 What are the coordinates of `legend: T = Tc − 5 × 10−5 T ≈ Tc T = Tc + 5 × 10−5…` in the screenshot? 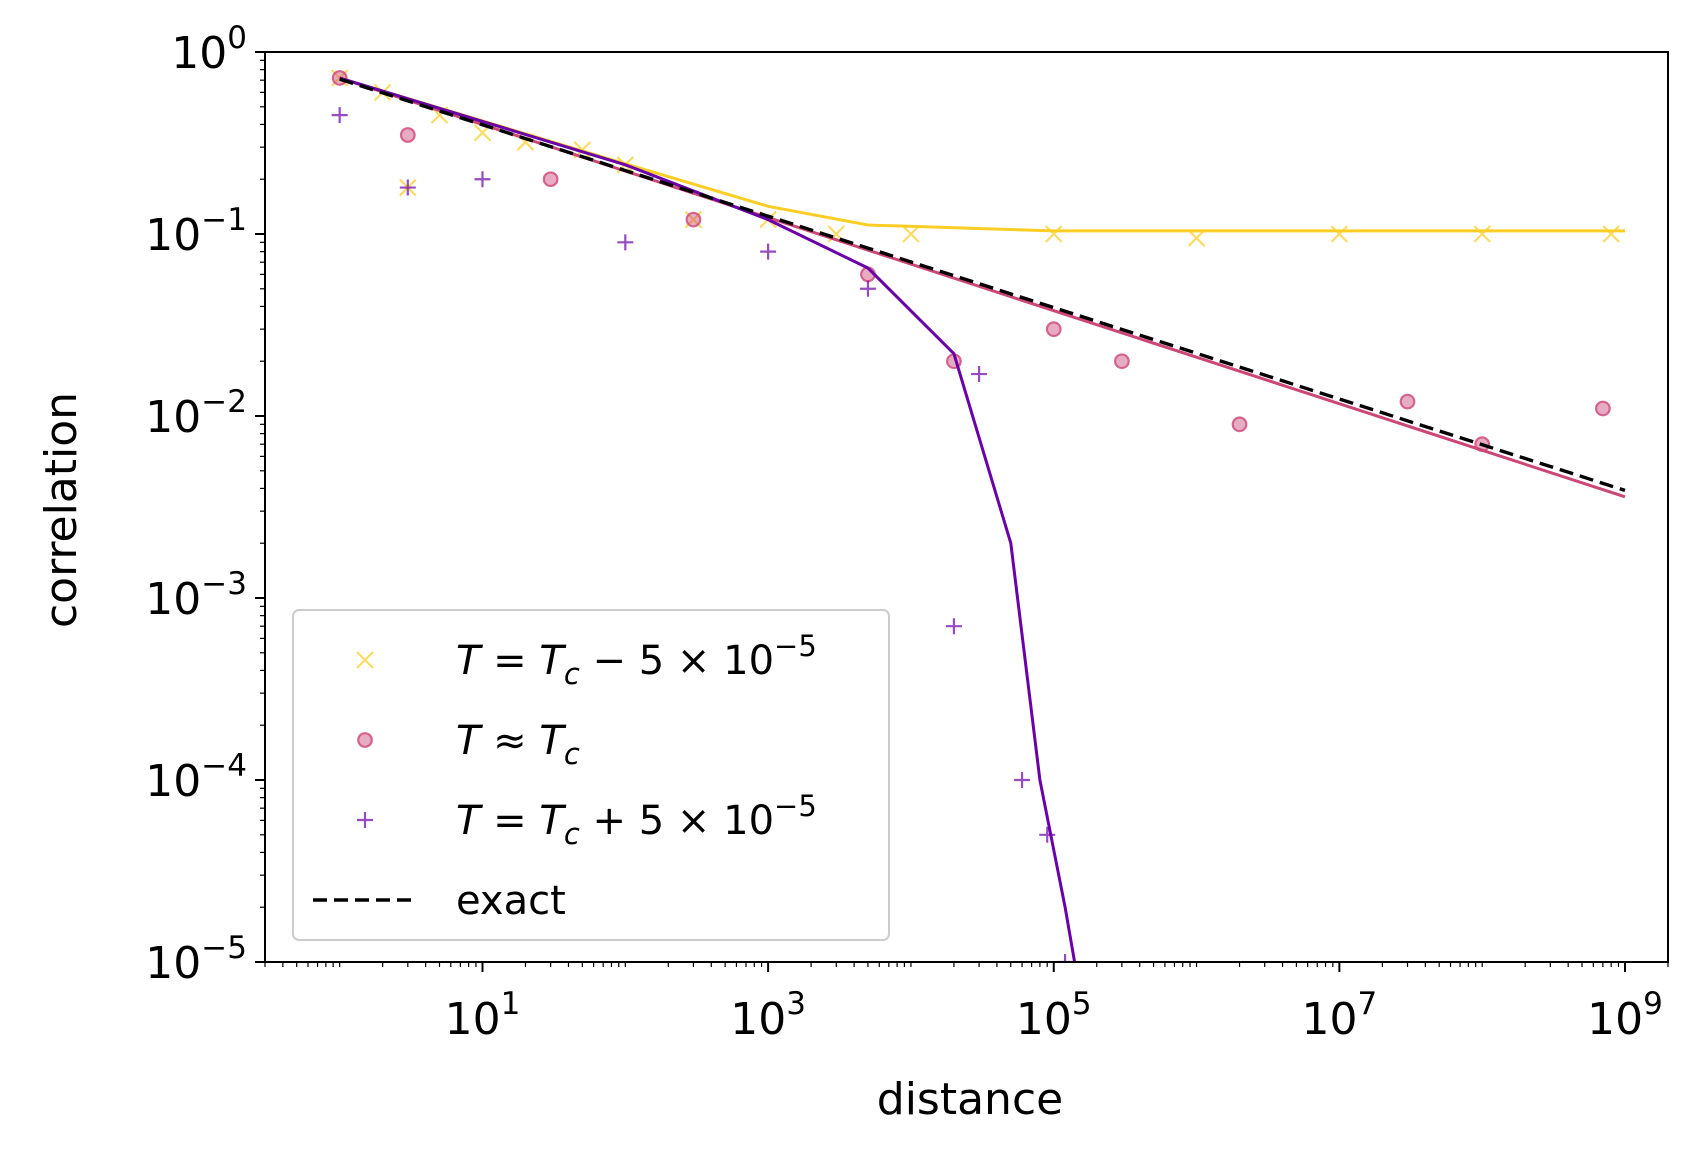 It's located at (591, 775).